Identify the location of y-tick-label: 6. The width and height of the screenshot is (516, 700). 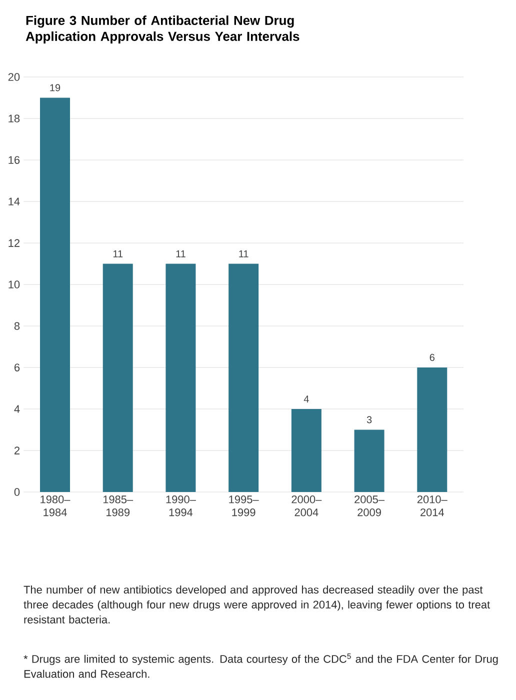
(17, 368).